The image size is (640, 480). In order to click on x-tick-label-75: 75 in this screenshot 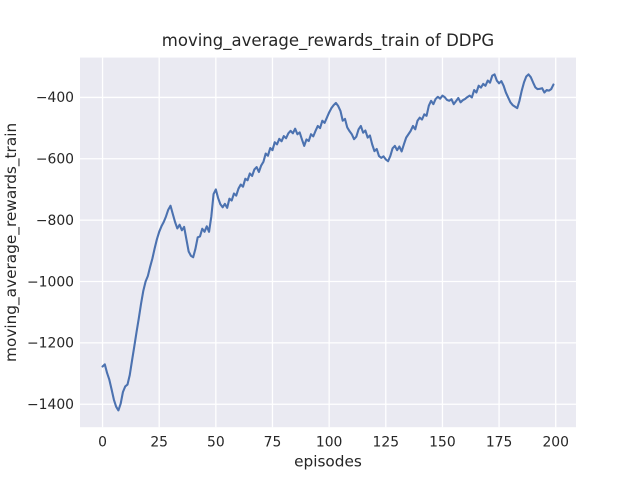, I will do `click(273, 443)`.